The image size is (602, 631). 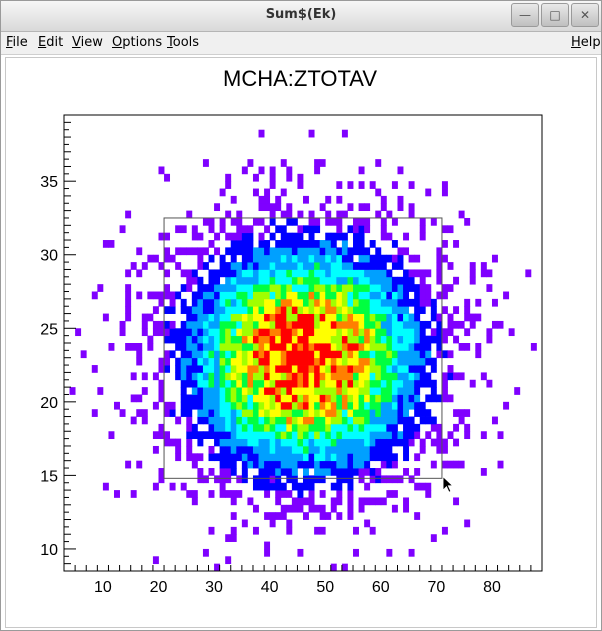 What do you see at coordinates (555, 15) in the screenshot?
I see `maximize-icon: □` at bounding box center [555, 15].